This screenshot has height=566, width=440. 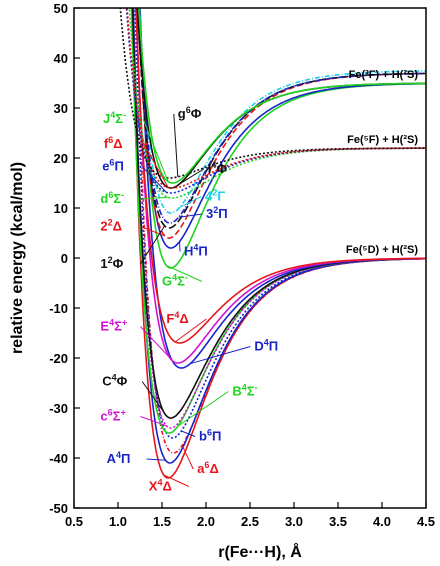 What do you see at coordinates (382, 521) in the screenshot?
I see `x-tick-label-8: 4.0` at bounding box center [382, 521].